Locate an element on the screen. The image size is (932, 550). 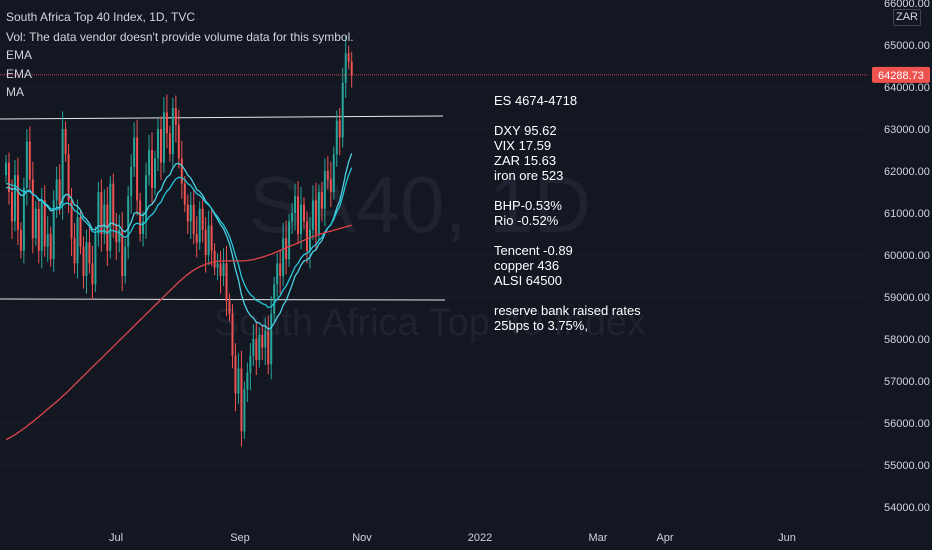
indicator-ma: MA is located at coordinates (15, 92).